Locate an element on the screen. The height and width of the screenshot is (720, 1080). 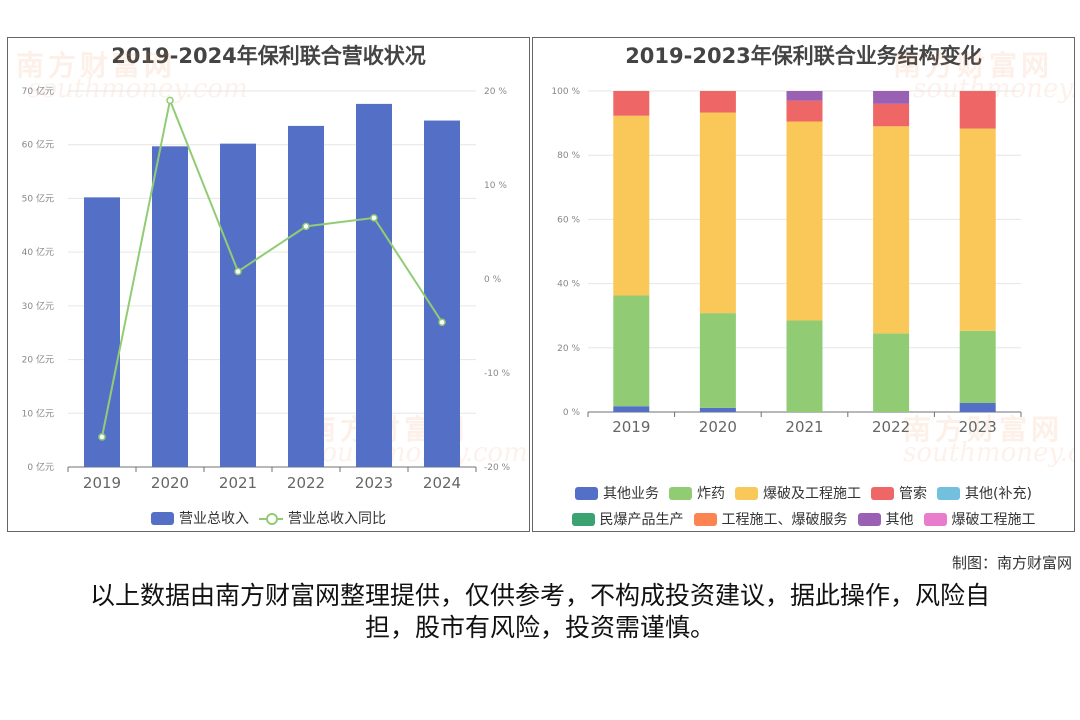
y-tick-label: 100 % is located at coordinates (565, 92).